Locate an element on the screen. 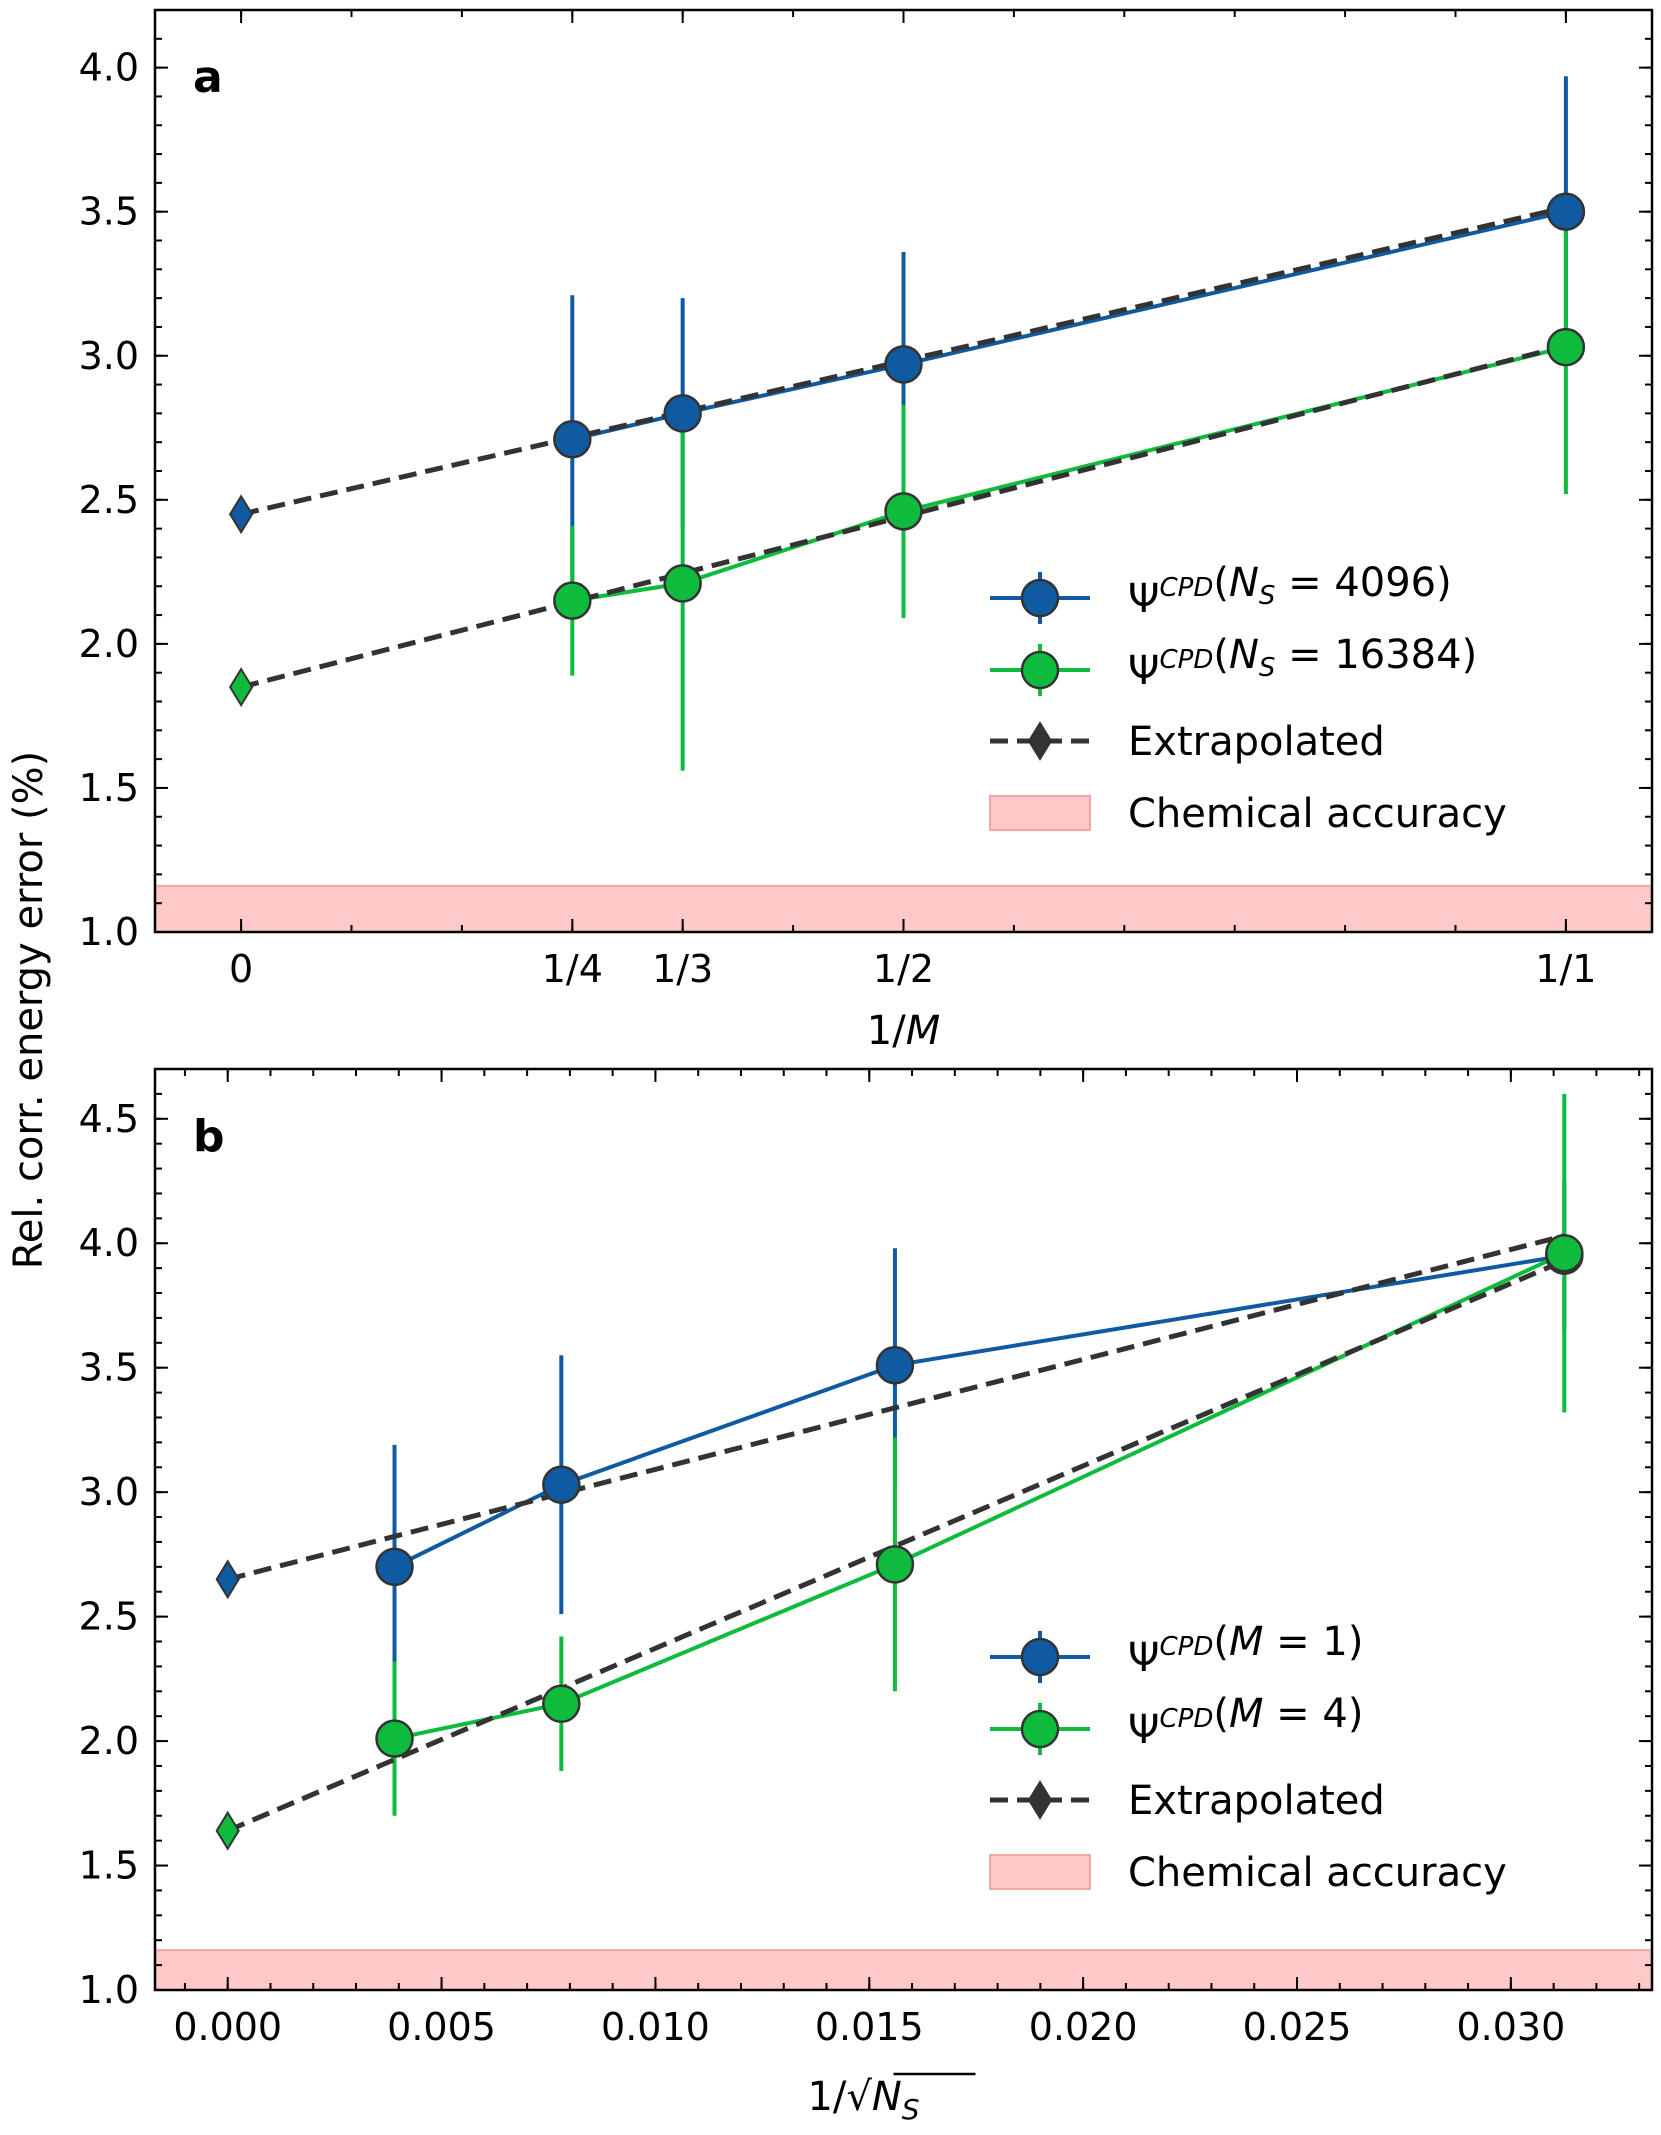  x-axis-label: 1/M is located at coordinates (903, 1031).